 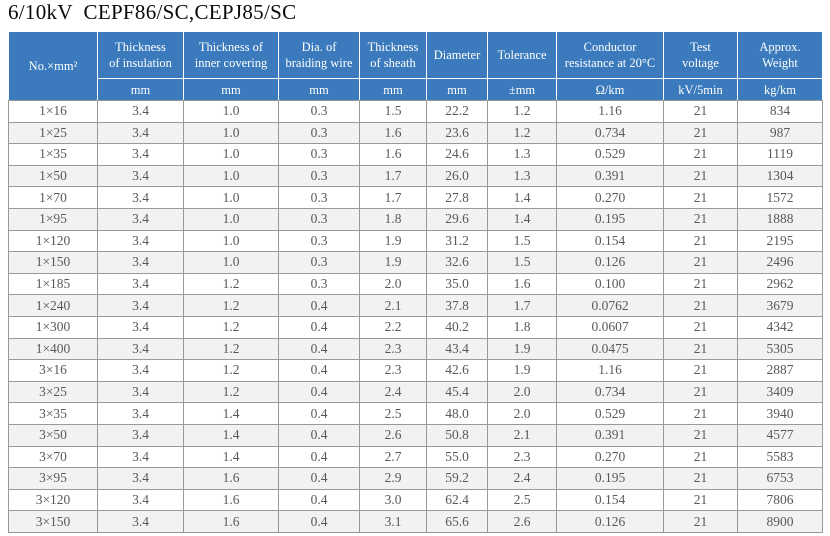 What do you see at coordinates (700, 89) in the screenshot?
I see `column-unit-8: kV/5min` at bounding box center [700, 89].